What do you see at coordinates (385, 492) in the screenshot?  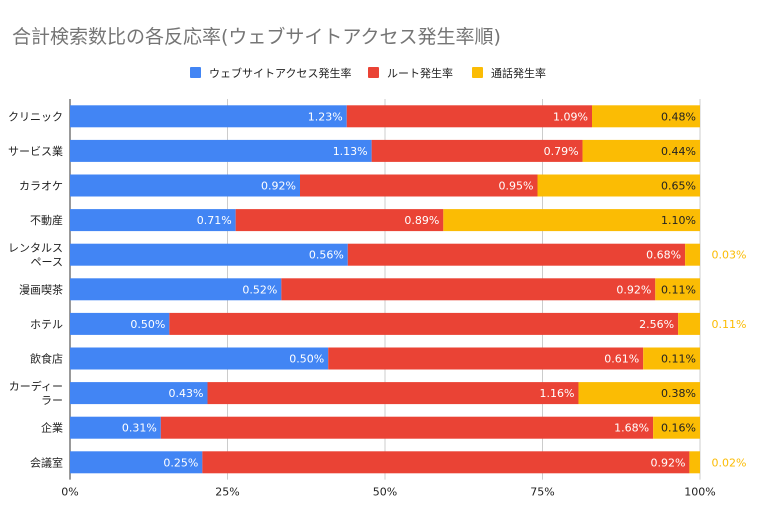 I see `x-tick-label: 50%` at bounding box center [385, 492].